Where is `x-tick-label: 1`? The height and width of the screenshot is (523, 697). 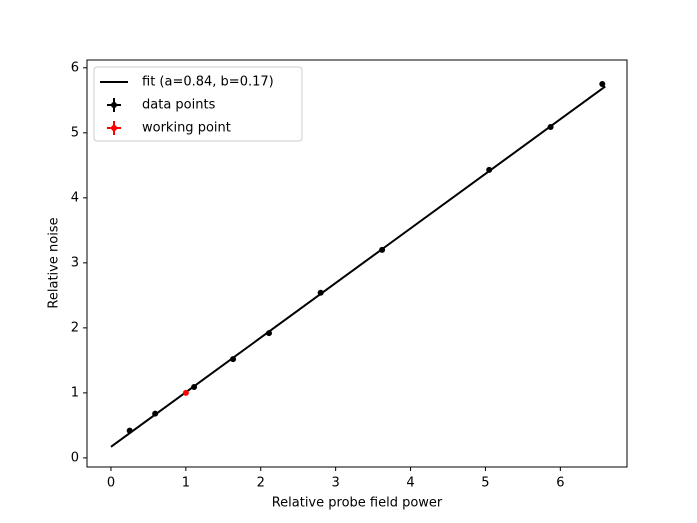 x-tick-label: 1 is located at coordinates (186, 483).